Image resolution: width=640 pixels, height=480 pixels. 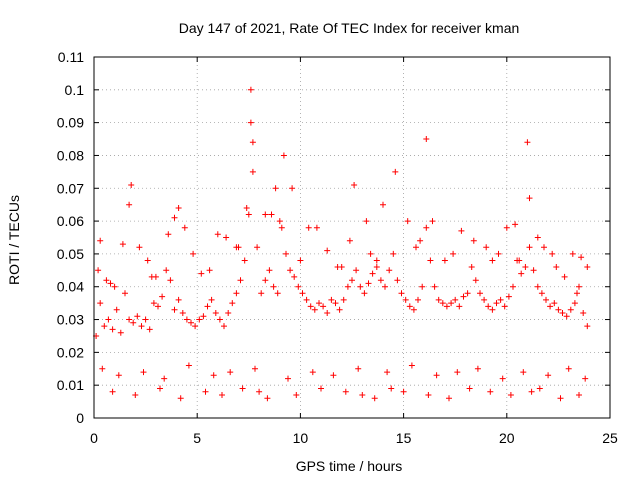 What do you see at coordinates (70, 254) in the screenshot?
I see `y-tick-label: 0.05` at bounding box center [70, 254].